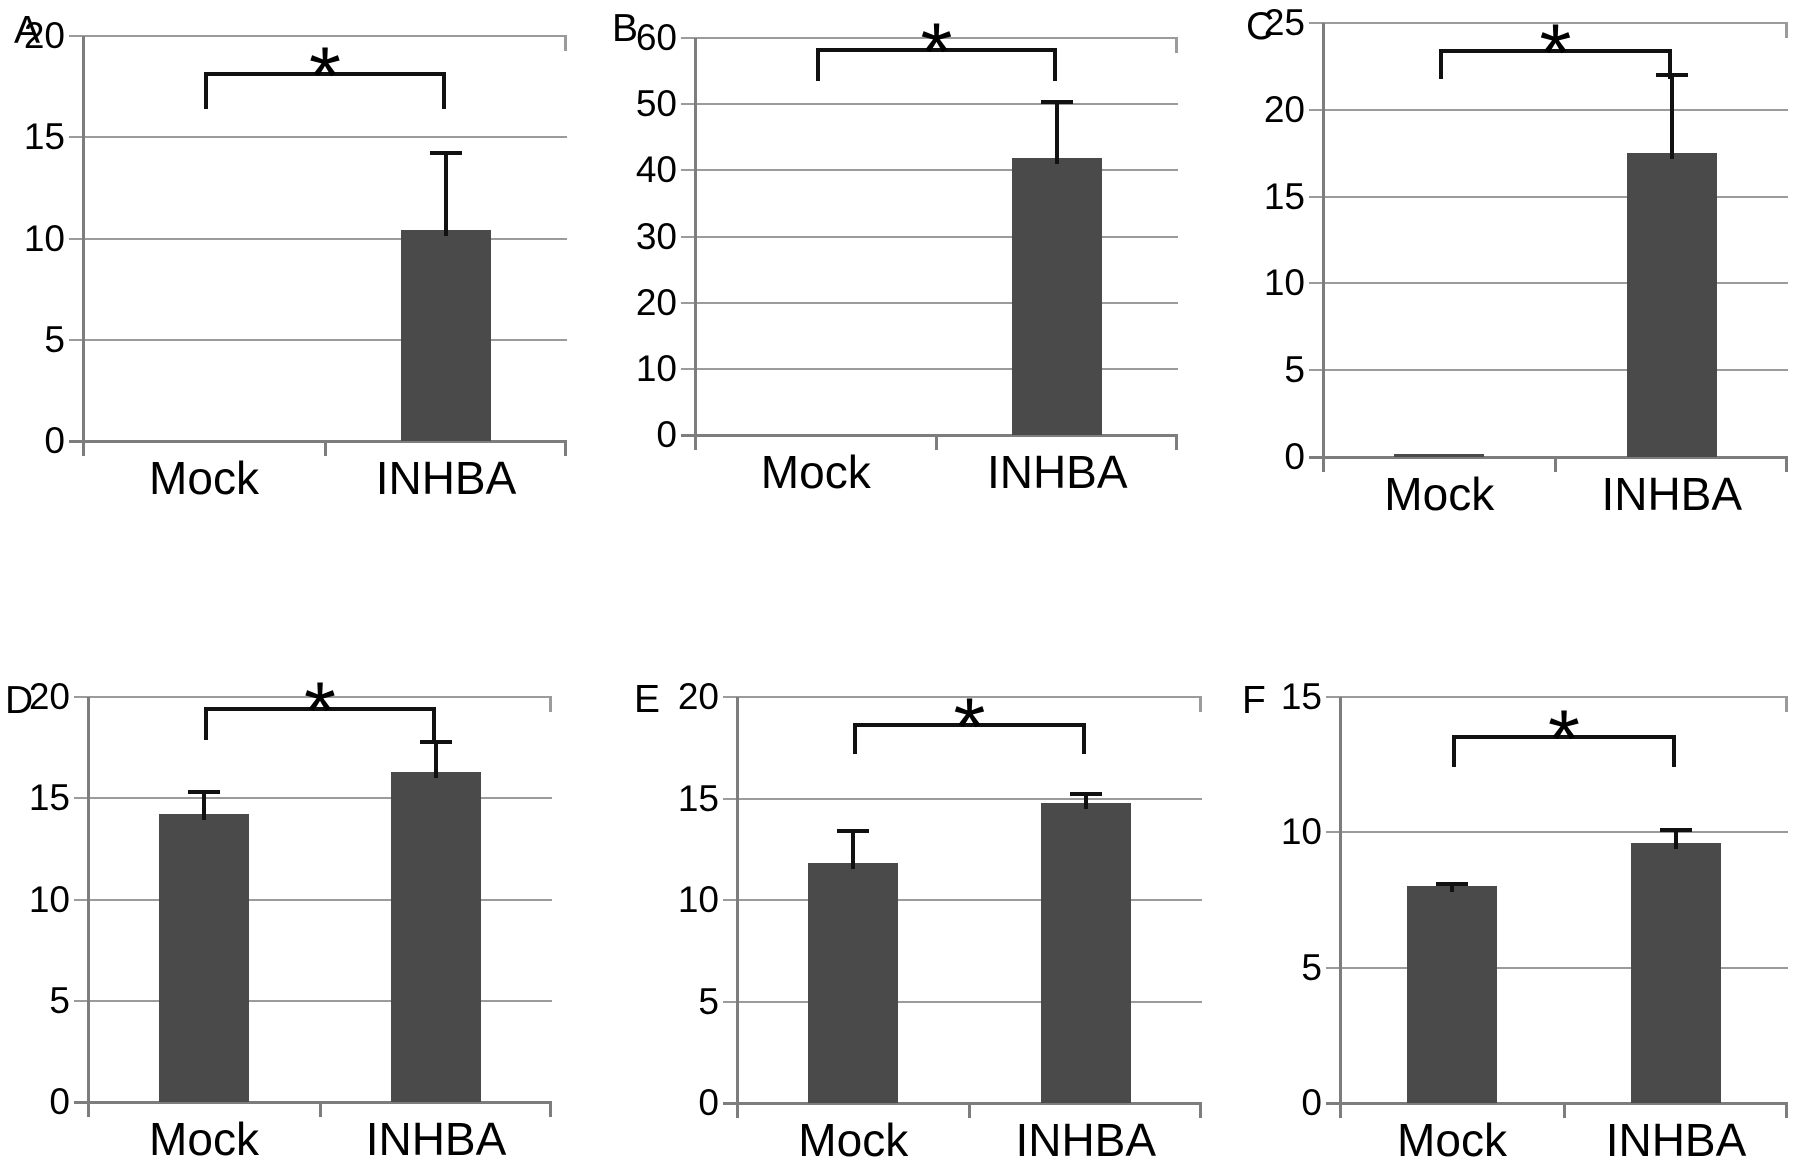 This screenshot has width=1795, height=1175. I want to click on panel-F-x-end-tick, so click(1786, 1110).